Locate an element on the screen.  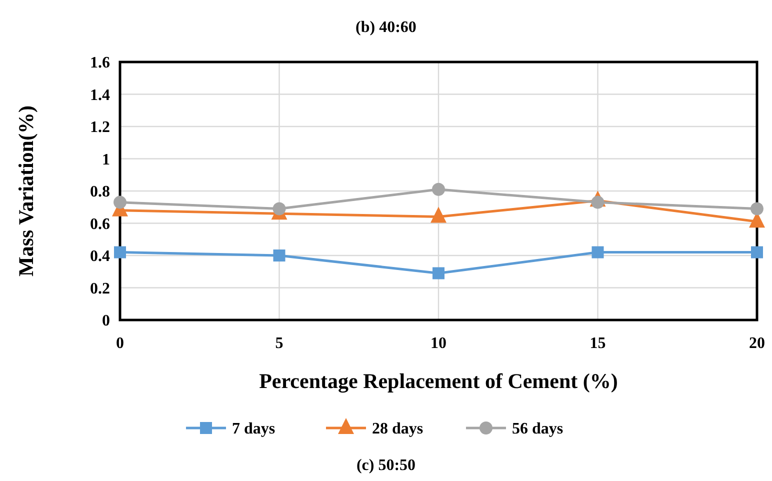
x-tick-label: 10 is located at coordinates (438, 343).